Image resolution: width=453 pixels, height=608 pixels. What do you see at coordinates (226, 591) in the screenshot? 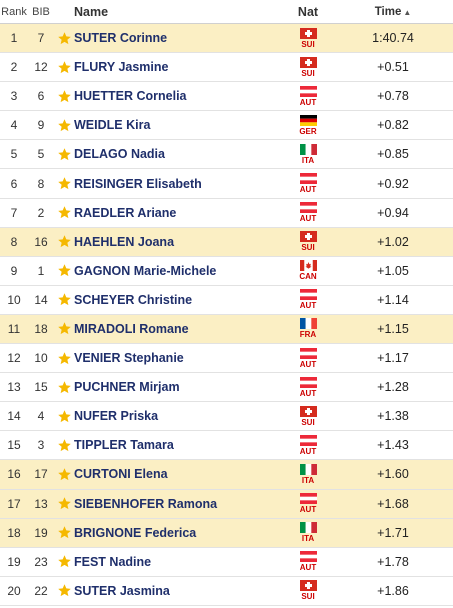
I see `table-row: 20 22 SUTER Jasmina SUI +1.86` at bounding box center [226, 591].